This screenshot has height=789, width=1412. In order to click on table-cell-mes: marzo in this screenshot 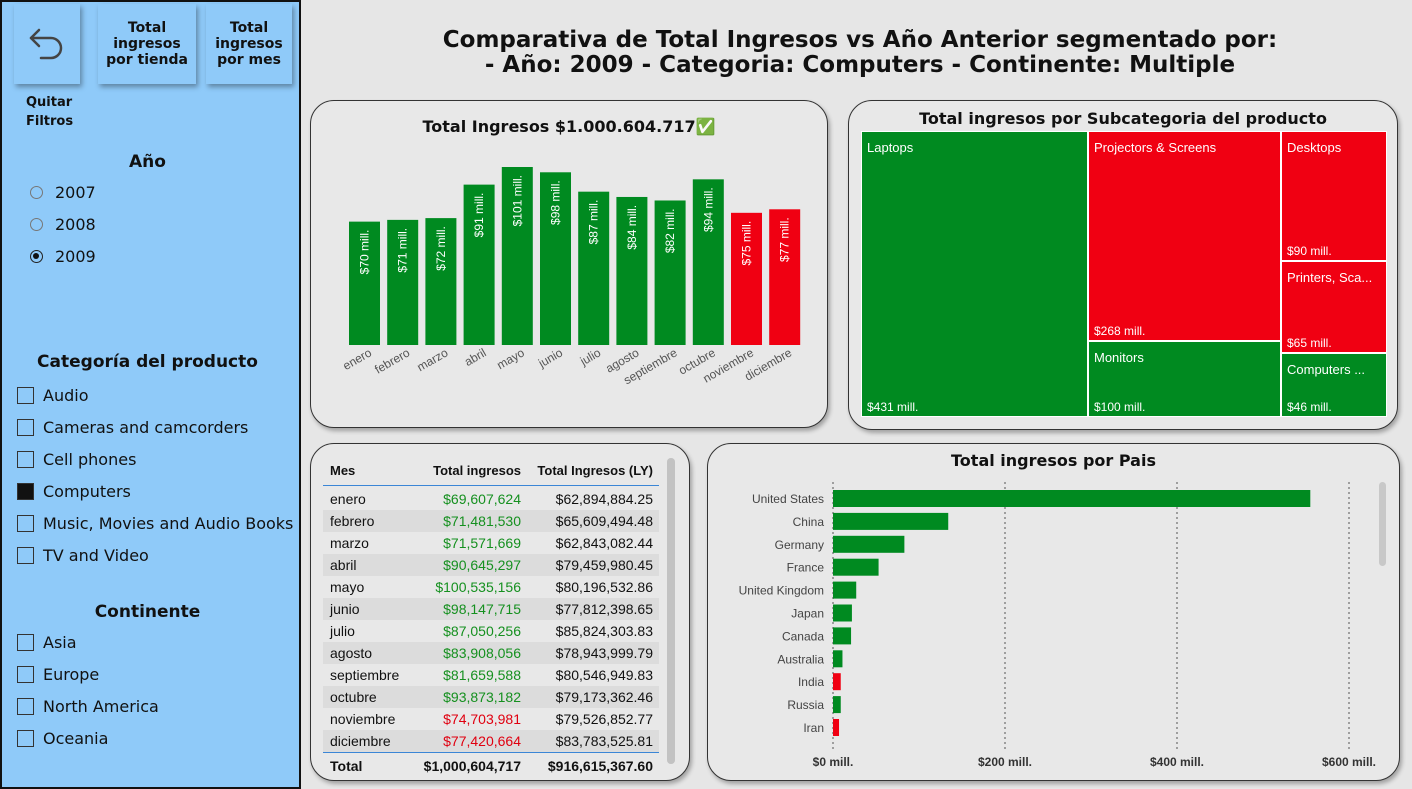, I will do `click(349, 543)`.